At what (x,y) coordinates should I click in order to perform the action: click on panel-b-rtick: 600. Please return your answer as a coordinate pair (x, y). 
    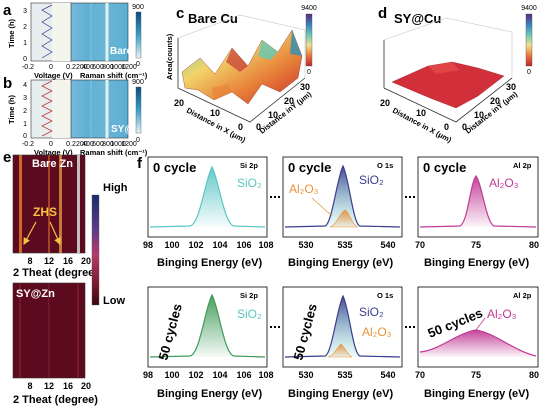
    Looking at the image, I should click on (98, 144).